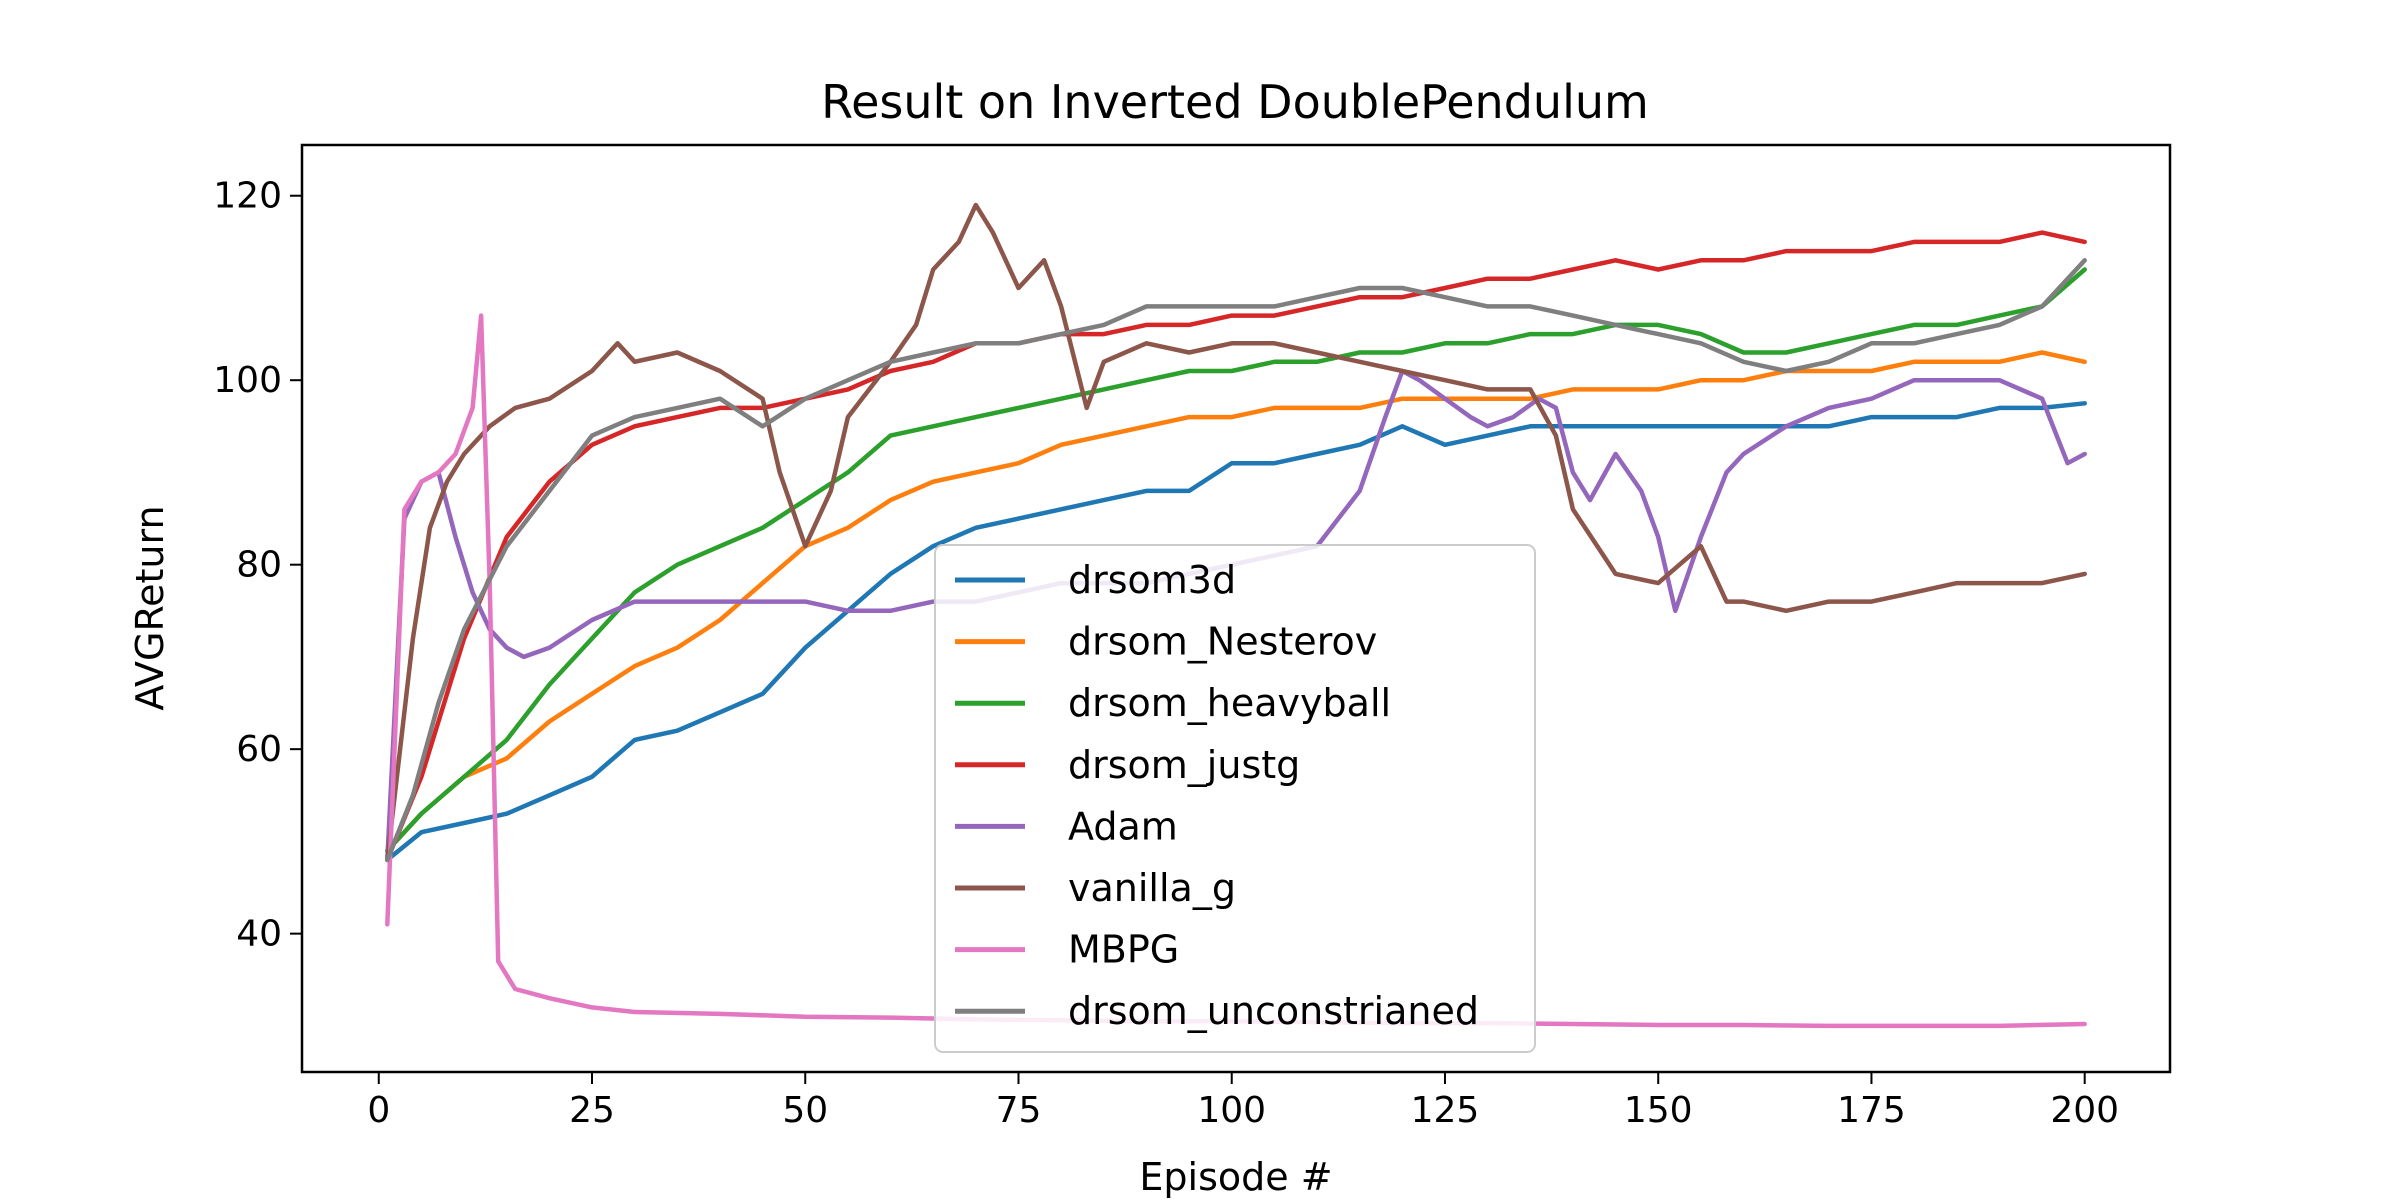  I want to click on y-axis: 40 60 80 100 120, so click(257, 565).